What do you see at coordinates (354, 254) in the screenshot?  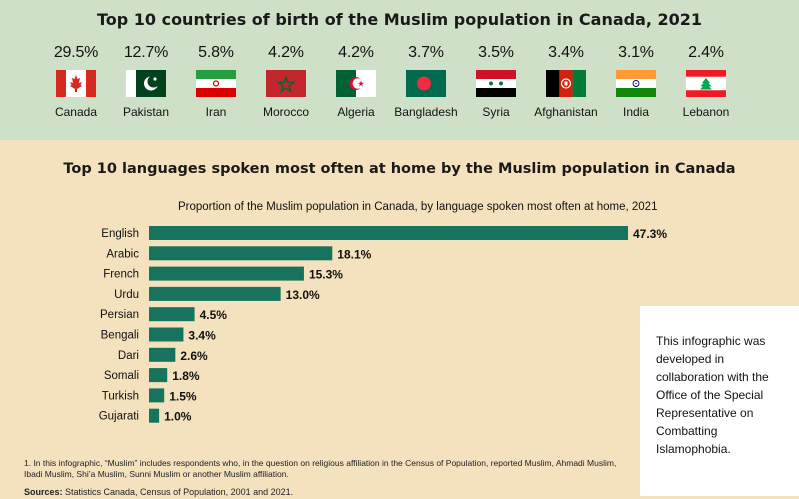 I see `data-label: 18.1%` at bounding box center [354, 254].